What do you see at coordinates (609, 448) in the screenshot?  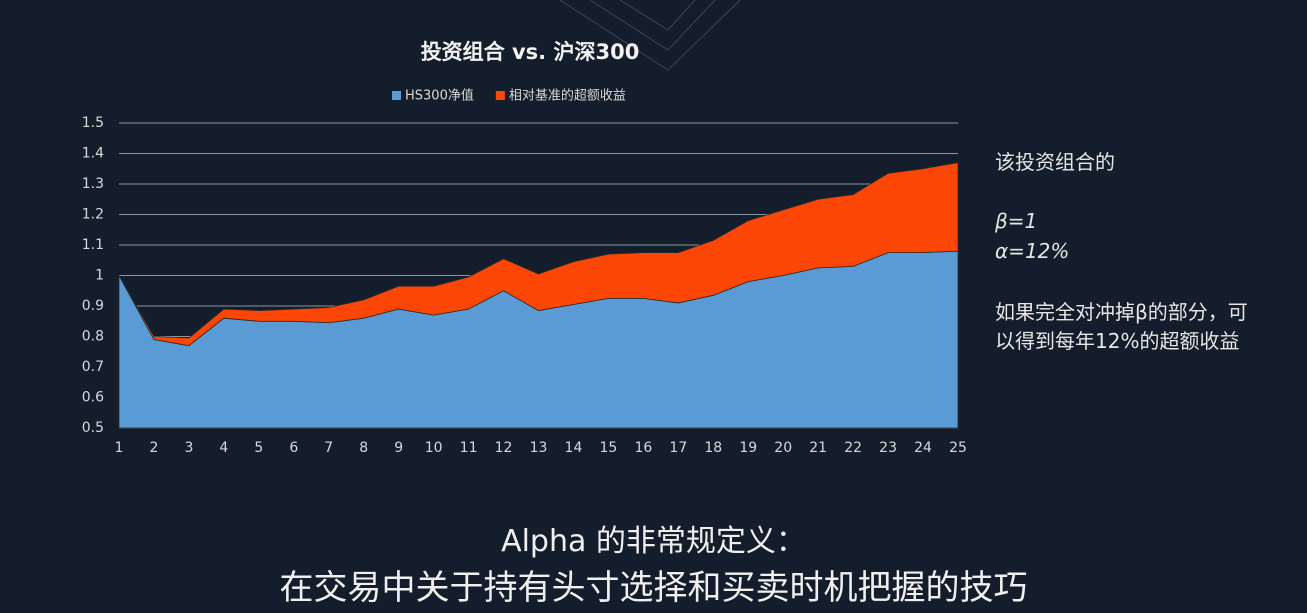 I see `x-tick-label: 15` at bounding box center [609, 448].